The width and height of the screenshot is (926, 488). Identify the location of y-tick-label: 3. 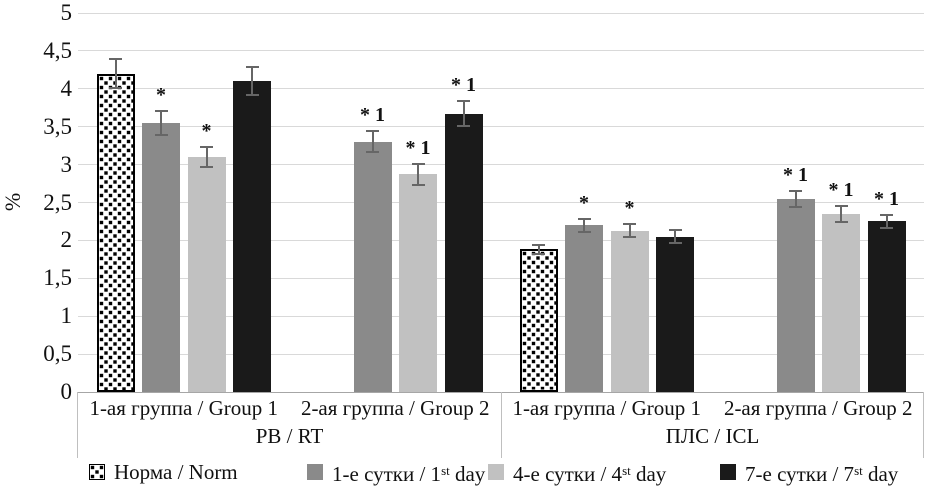
(66, 164).